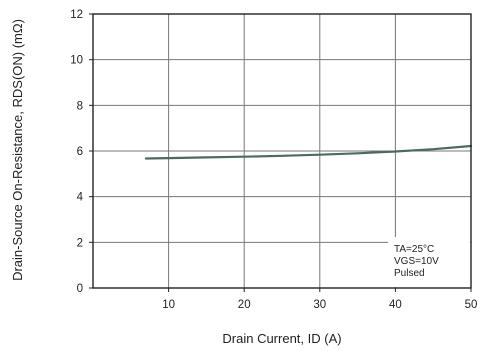 This screenshot has height=351, width=482. What do you see at coordinates (244, 305) in the screenshot?
I see `x-tick-label: 20` at bounding box center [244, 305].